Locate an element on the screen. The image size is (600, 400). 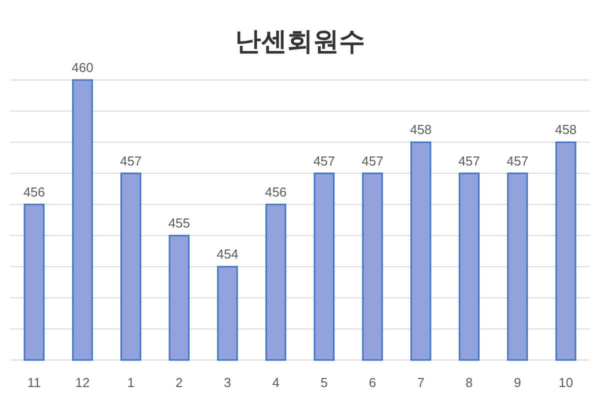
x-tick-label: 4 is located at coordinates (276, 382).